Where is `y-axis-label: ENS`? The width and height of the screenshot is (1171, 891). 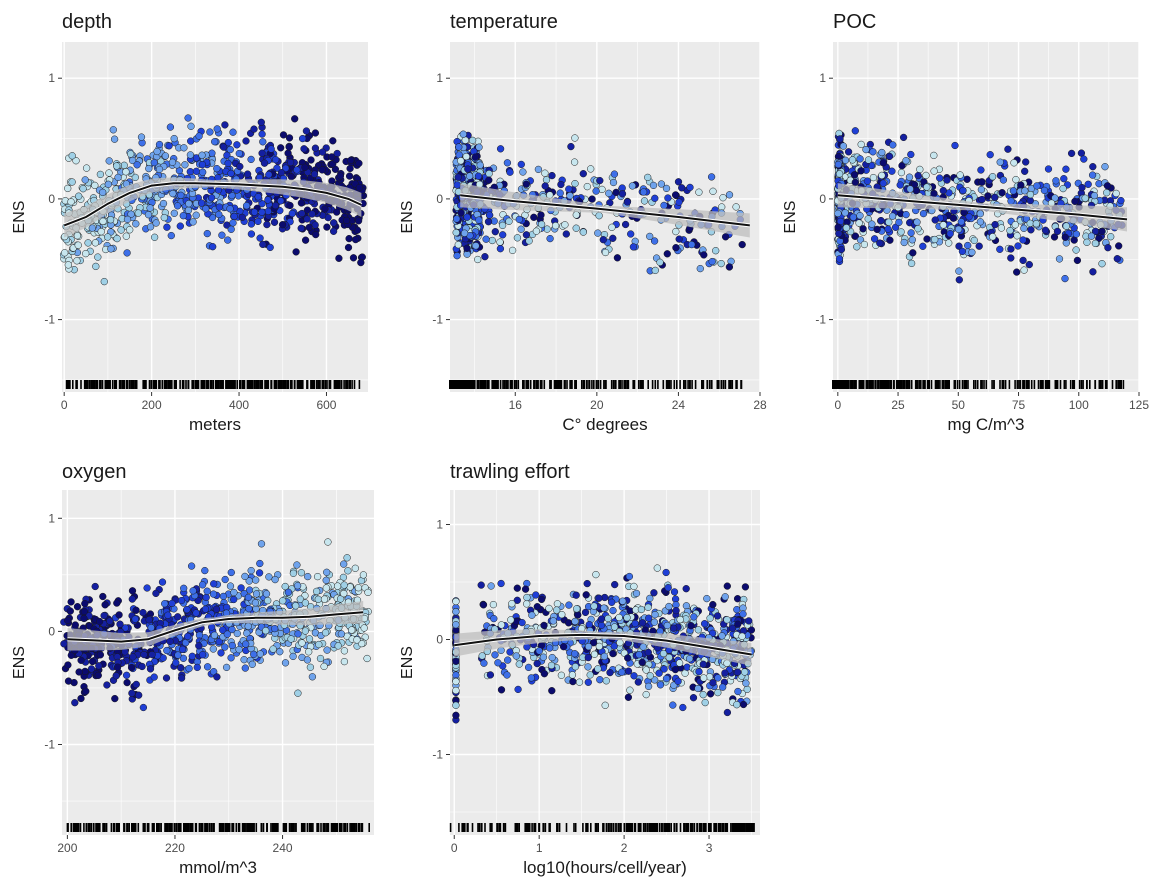
y-axis-label: ENS is located at coordinates (19, 662).